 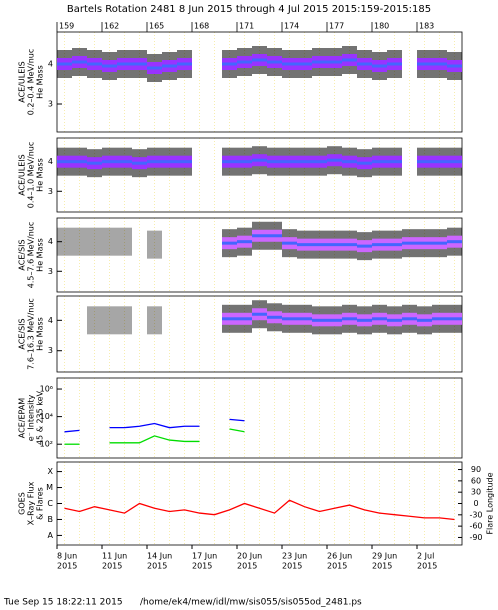 What do you see at coordinates (51, 519) in the screenshot?
I see `y-tick-label: B` at bounding box center [51, 519].